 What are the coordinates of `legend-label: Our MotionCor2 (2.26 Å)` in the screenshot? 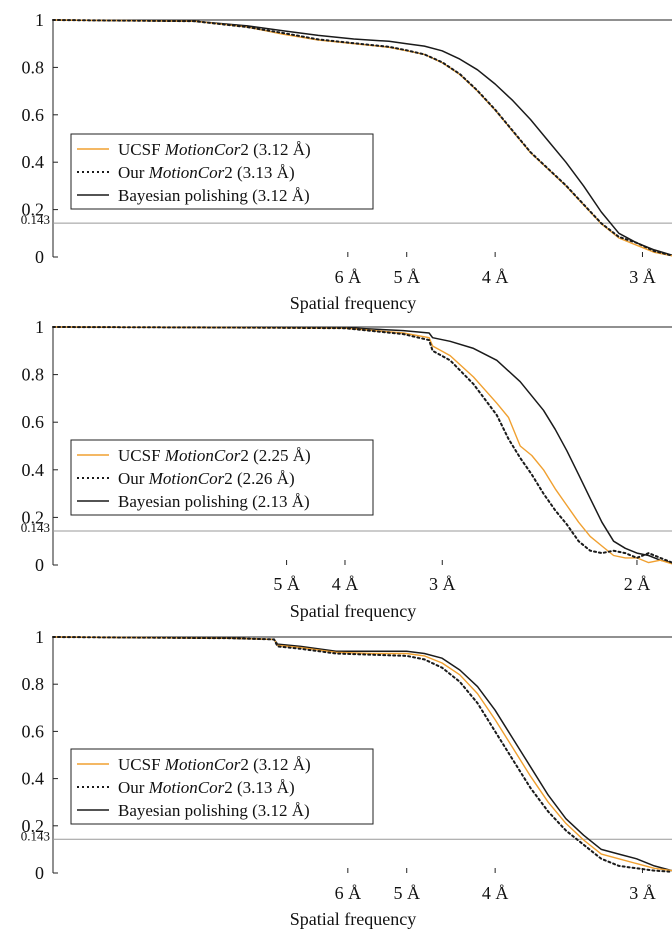 It's located at (206, 478).